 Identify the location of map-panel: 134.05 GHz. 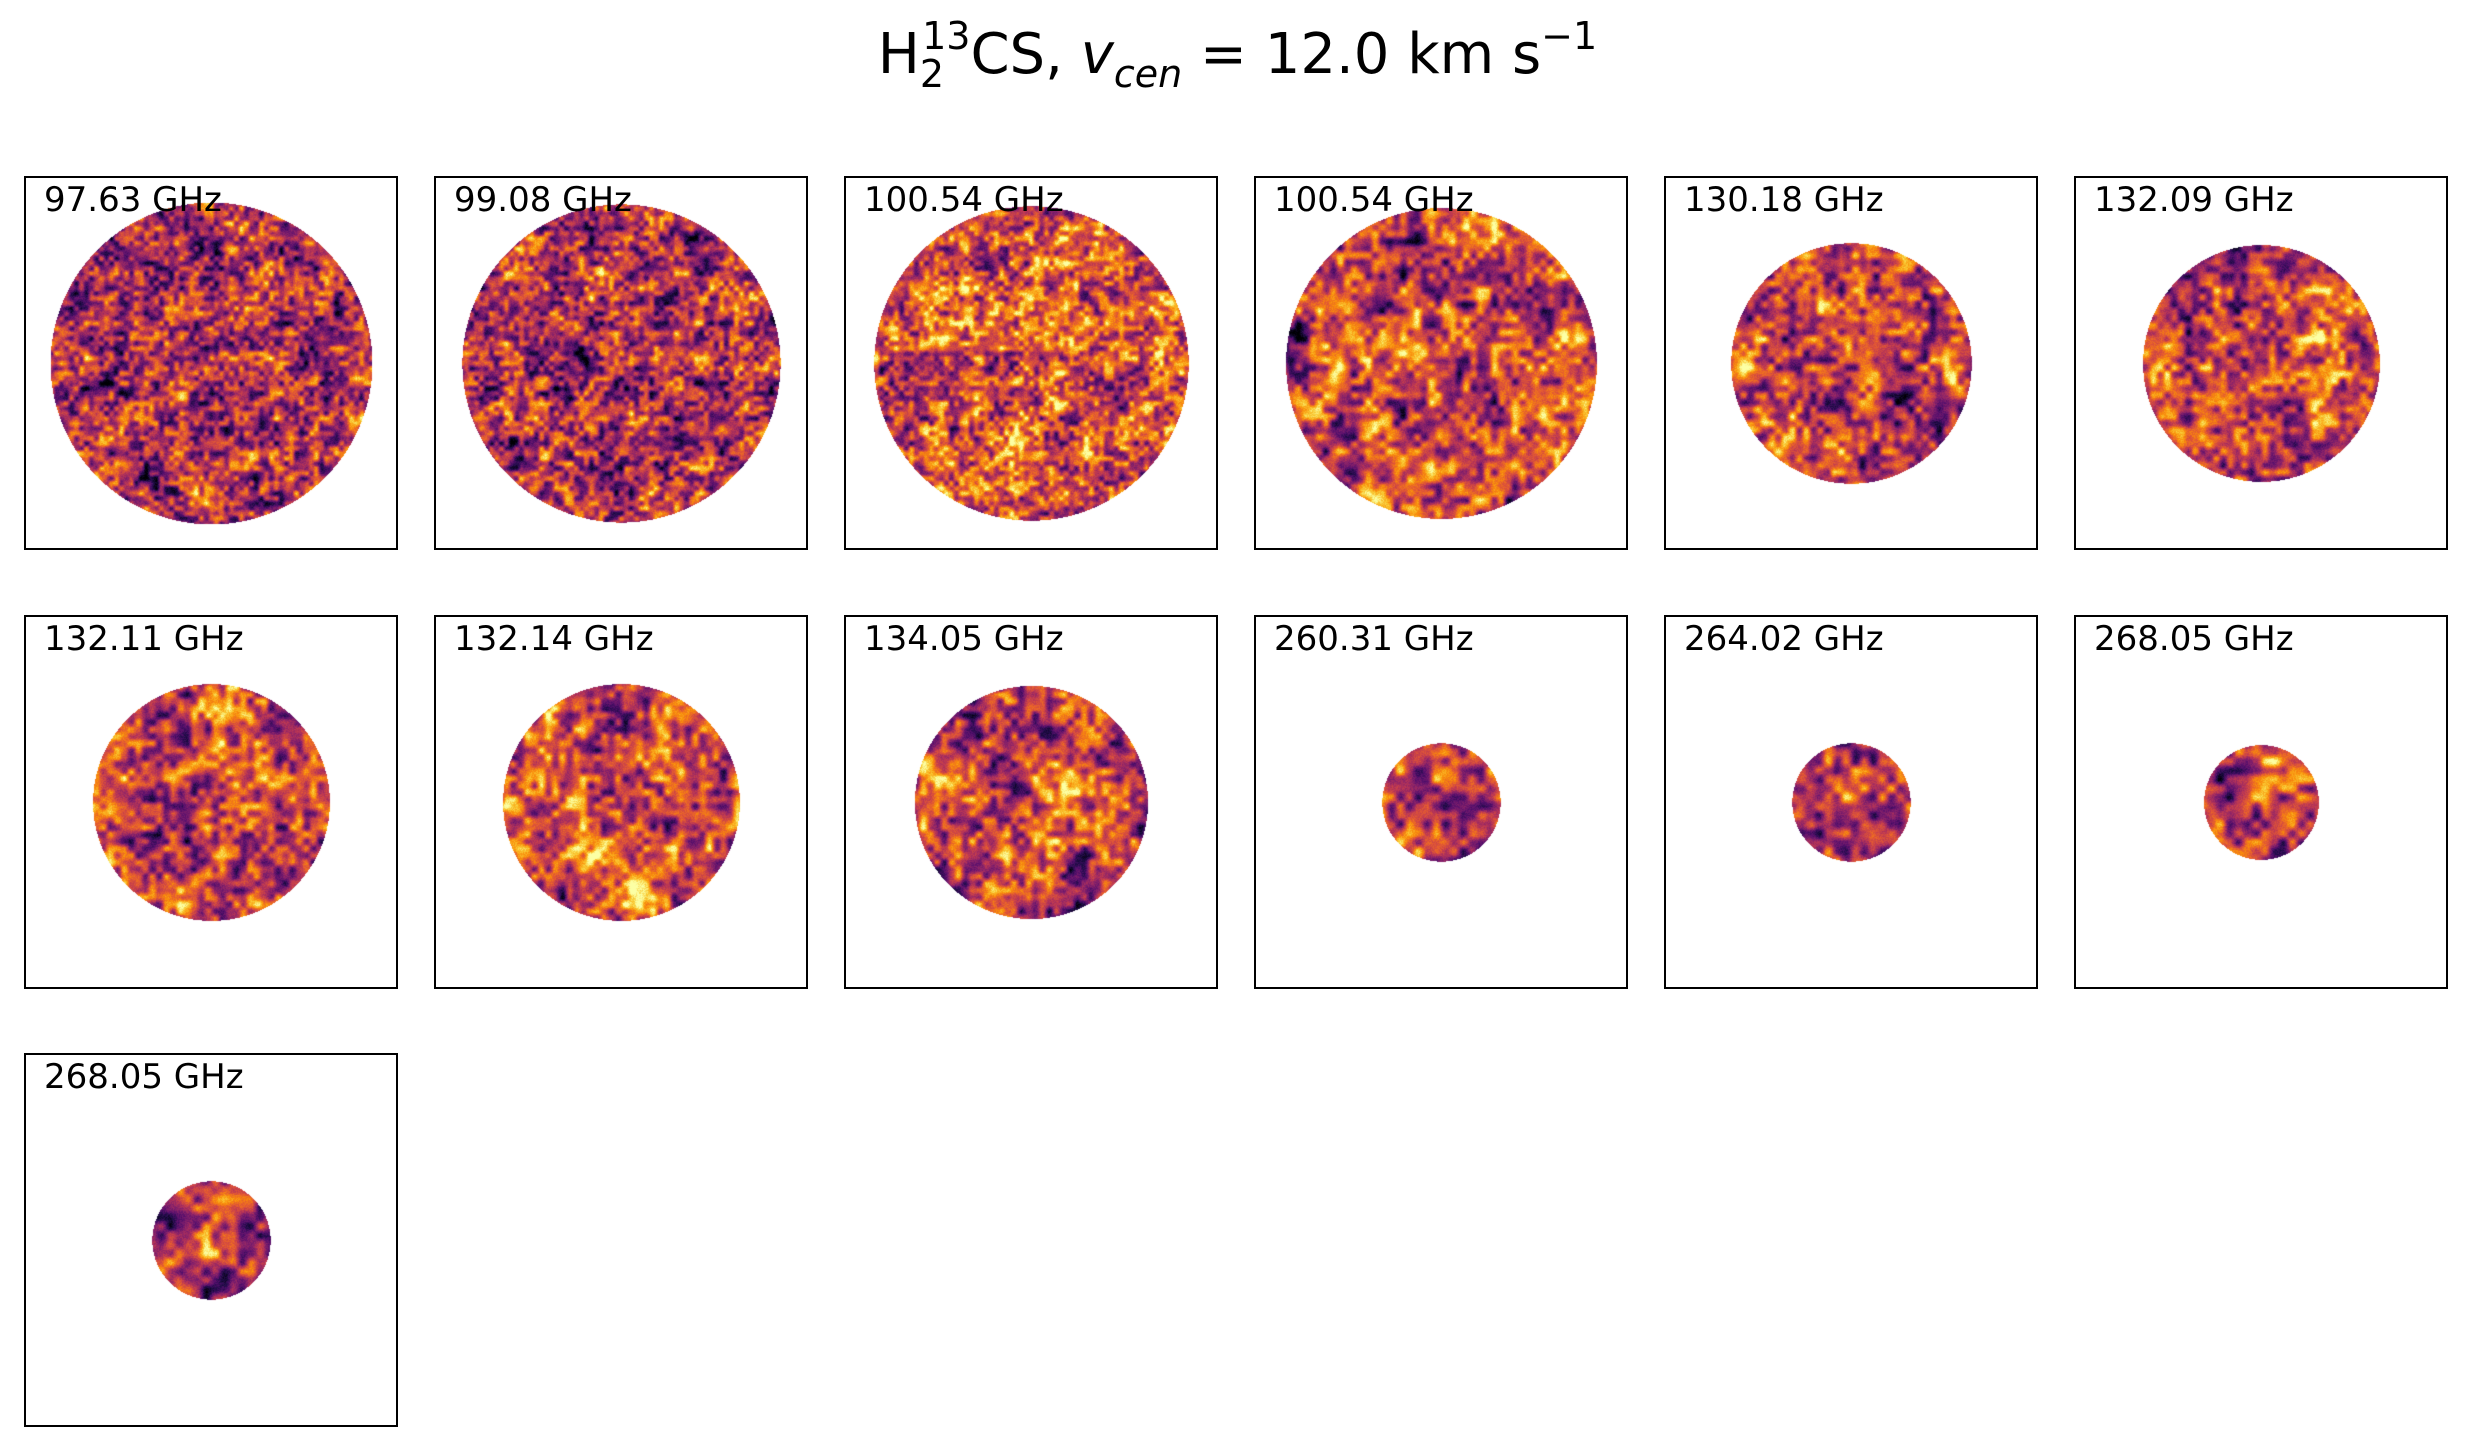
(1031, 802).